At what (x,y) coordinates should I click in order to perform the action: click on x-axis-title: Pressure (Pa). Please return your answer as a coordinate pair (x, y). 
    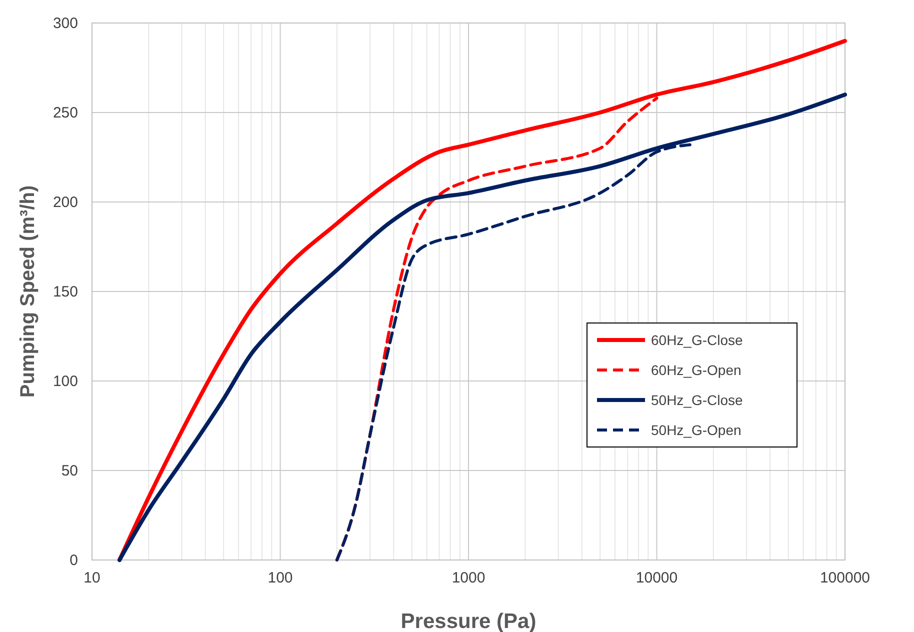
    Looking at the image, I should click on (468, 621).